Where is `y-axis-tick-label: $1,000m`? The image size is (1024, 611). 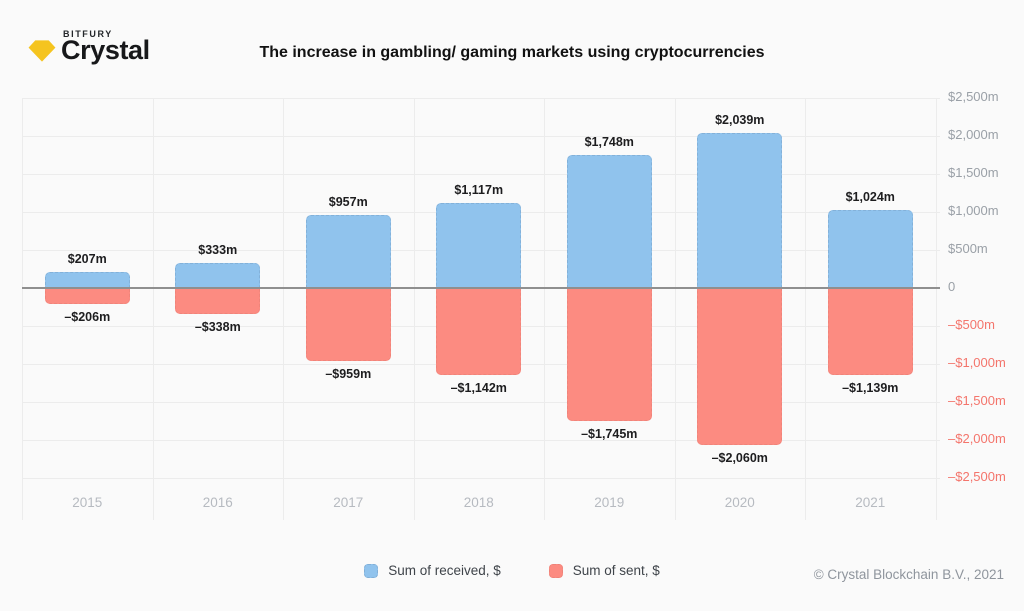 y-axis-tick-label: $1,000m is located at coordinates (973, 210).